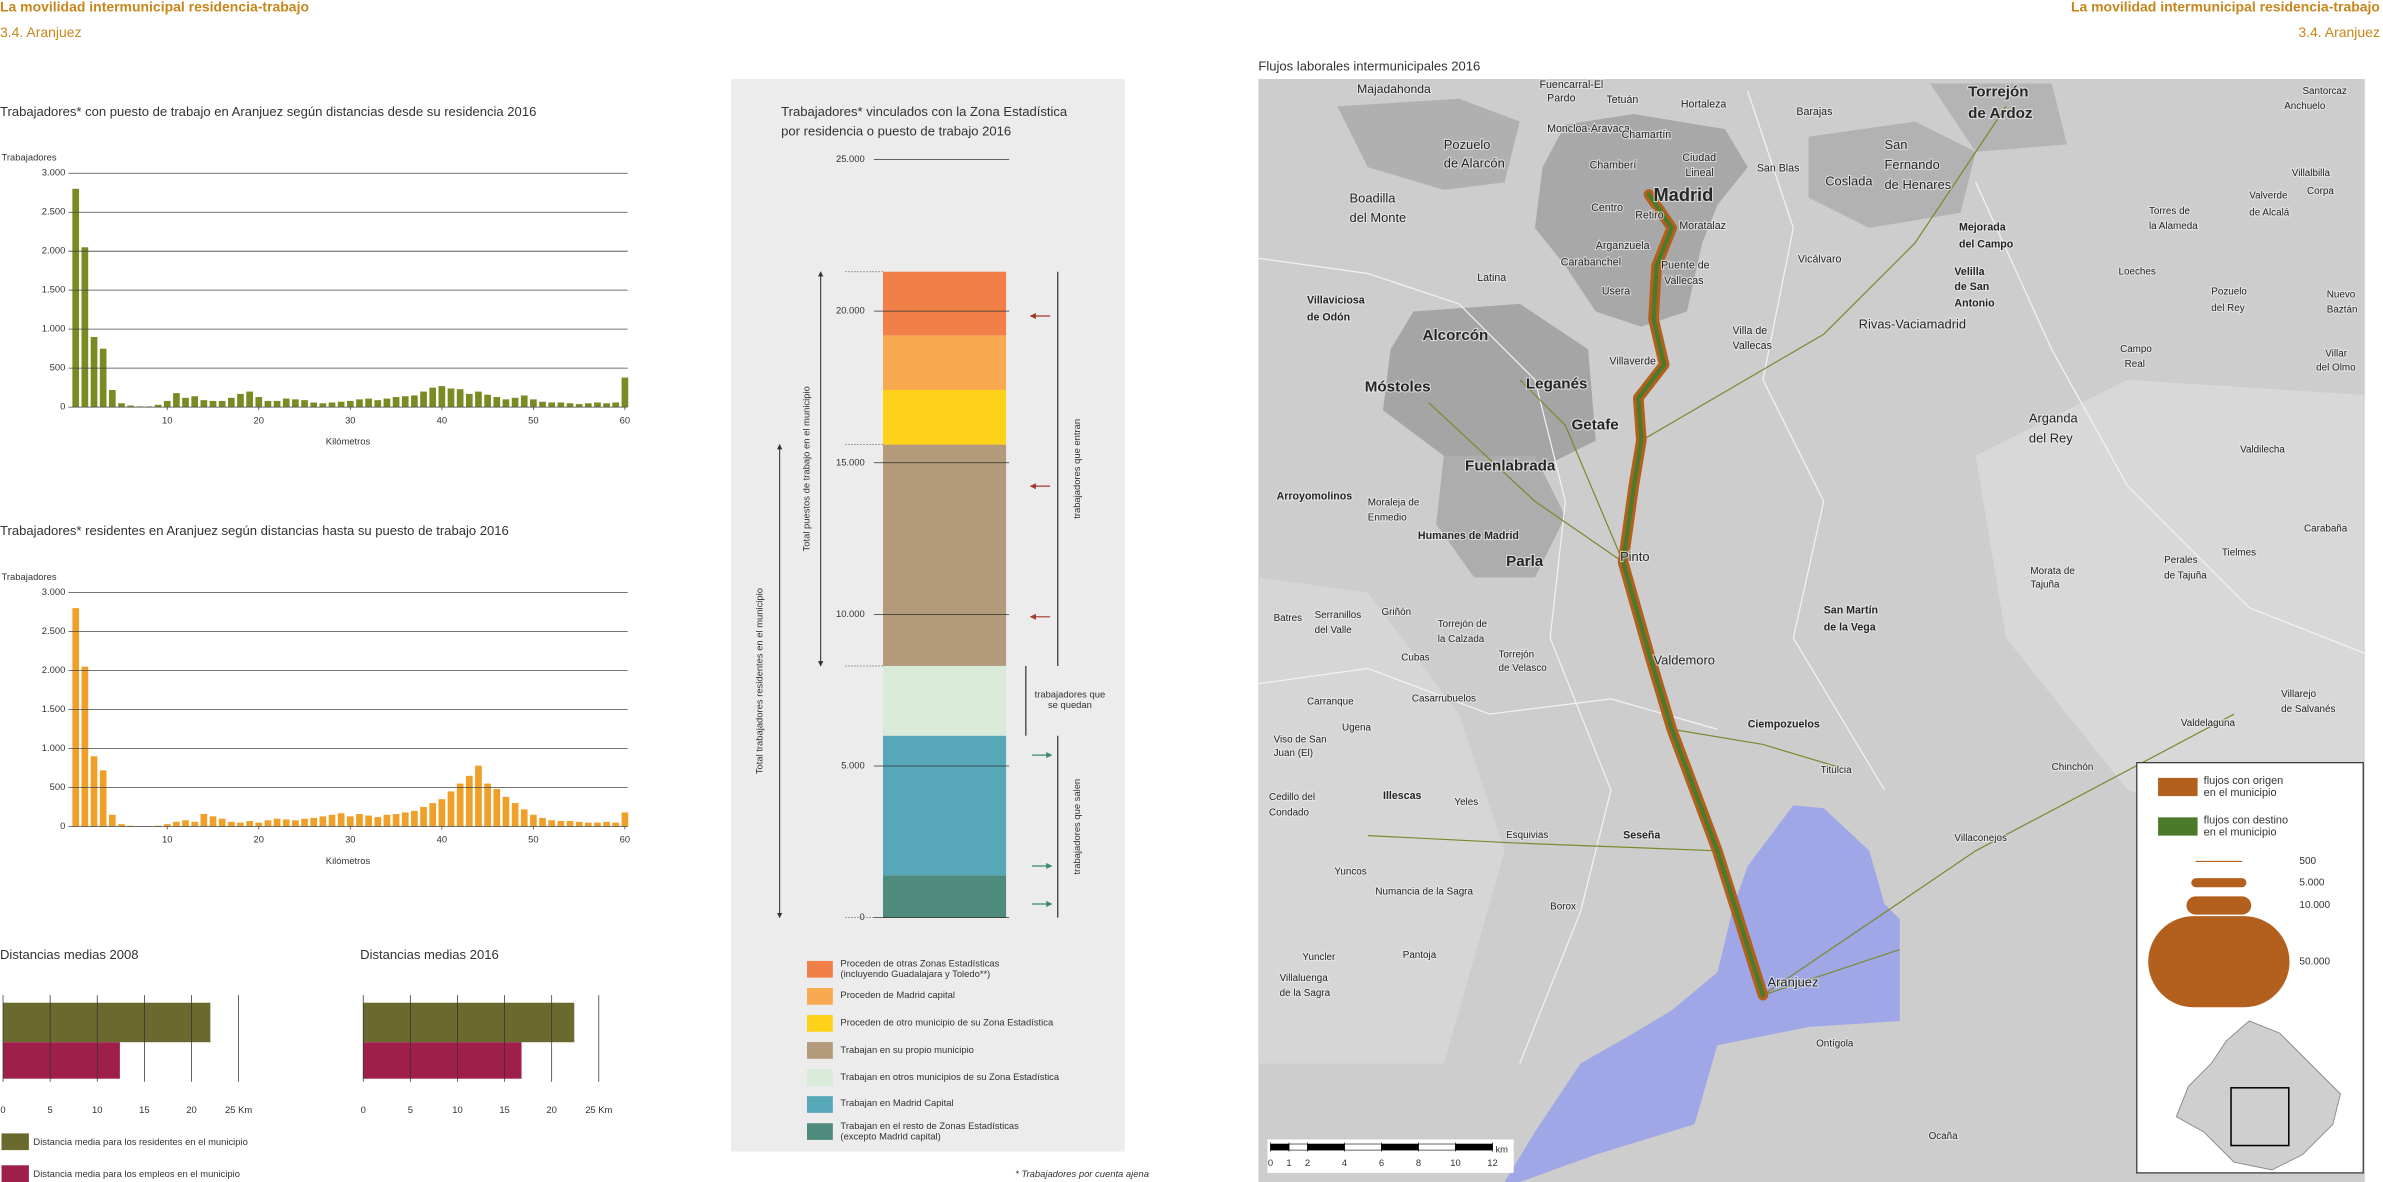  What do you see at coordinates (1300, 739) in the screenshot?
I see `place-label: Viso de San` at bounding box center [1300, 739].